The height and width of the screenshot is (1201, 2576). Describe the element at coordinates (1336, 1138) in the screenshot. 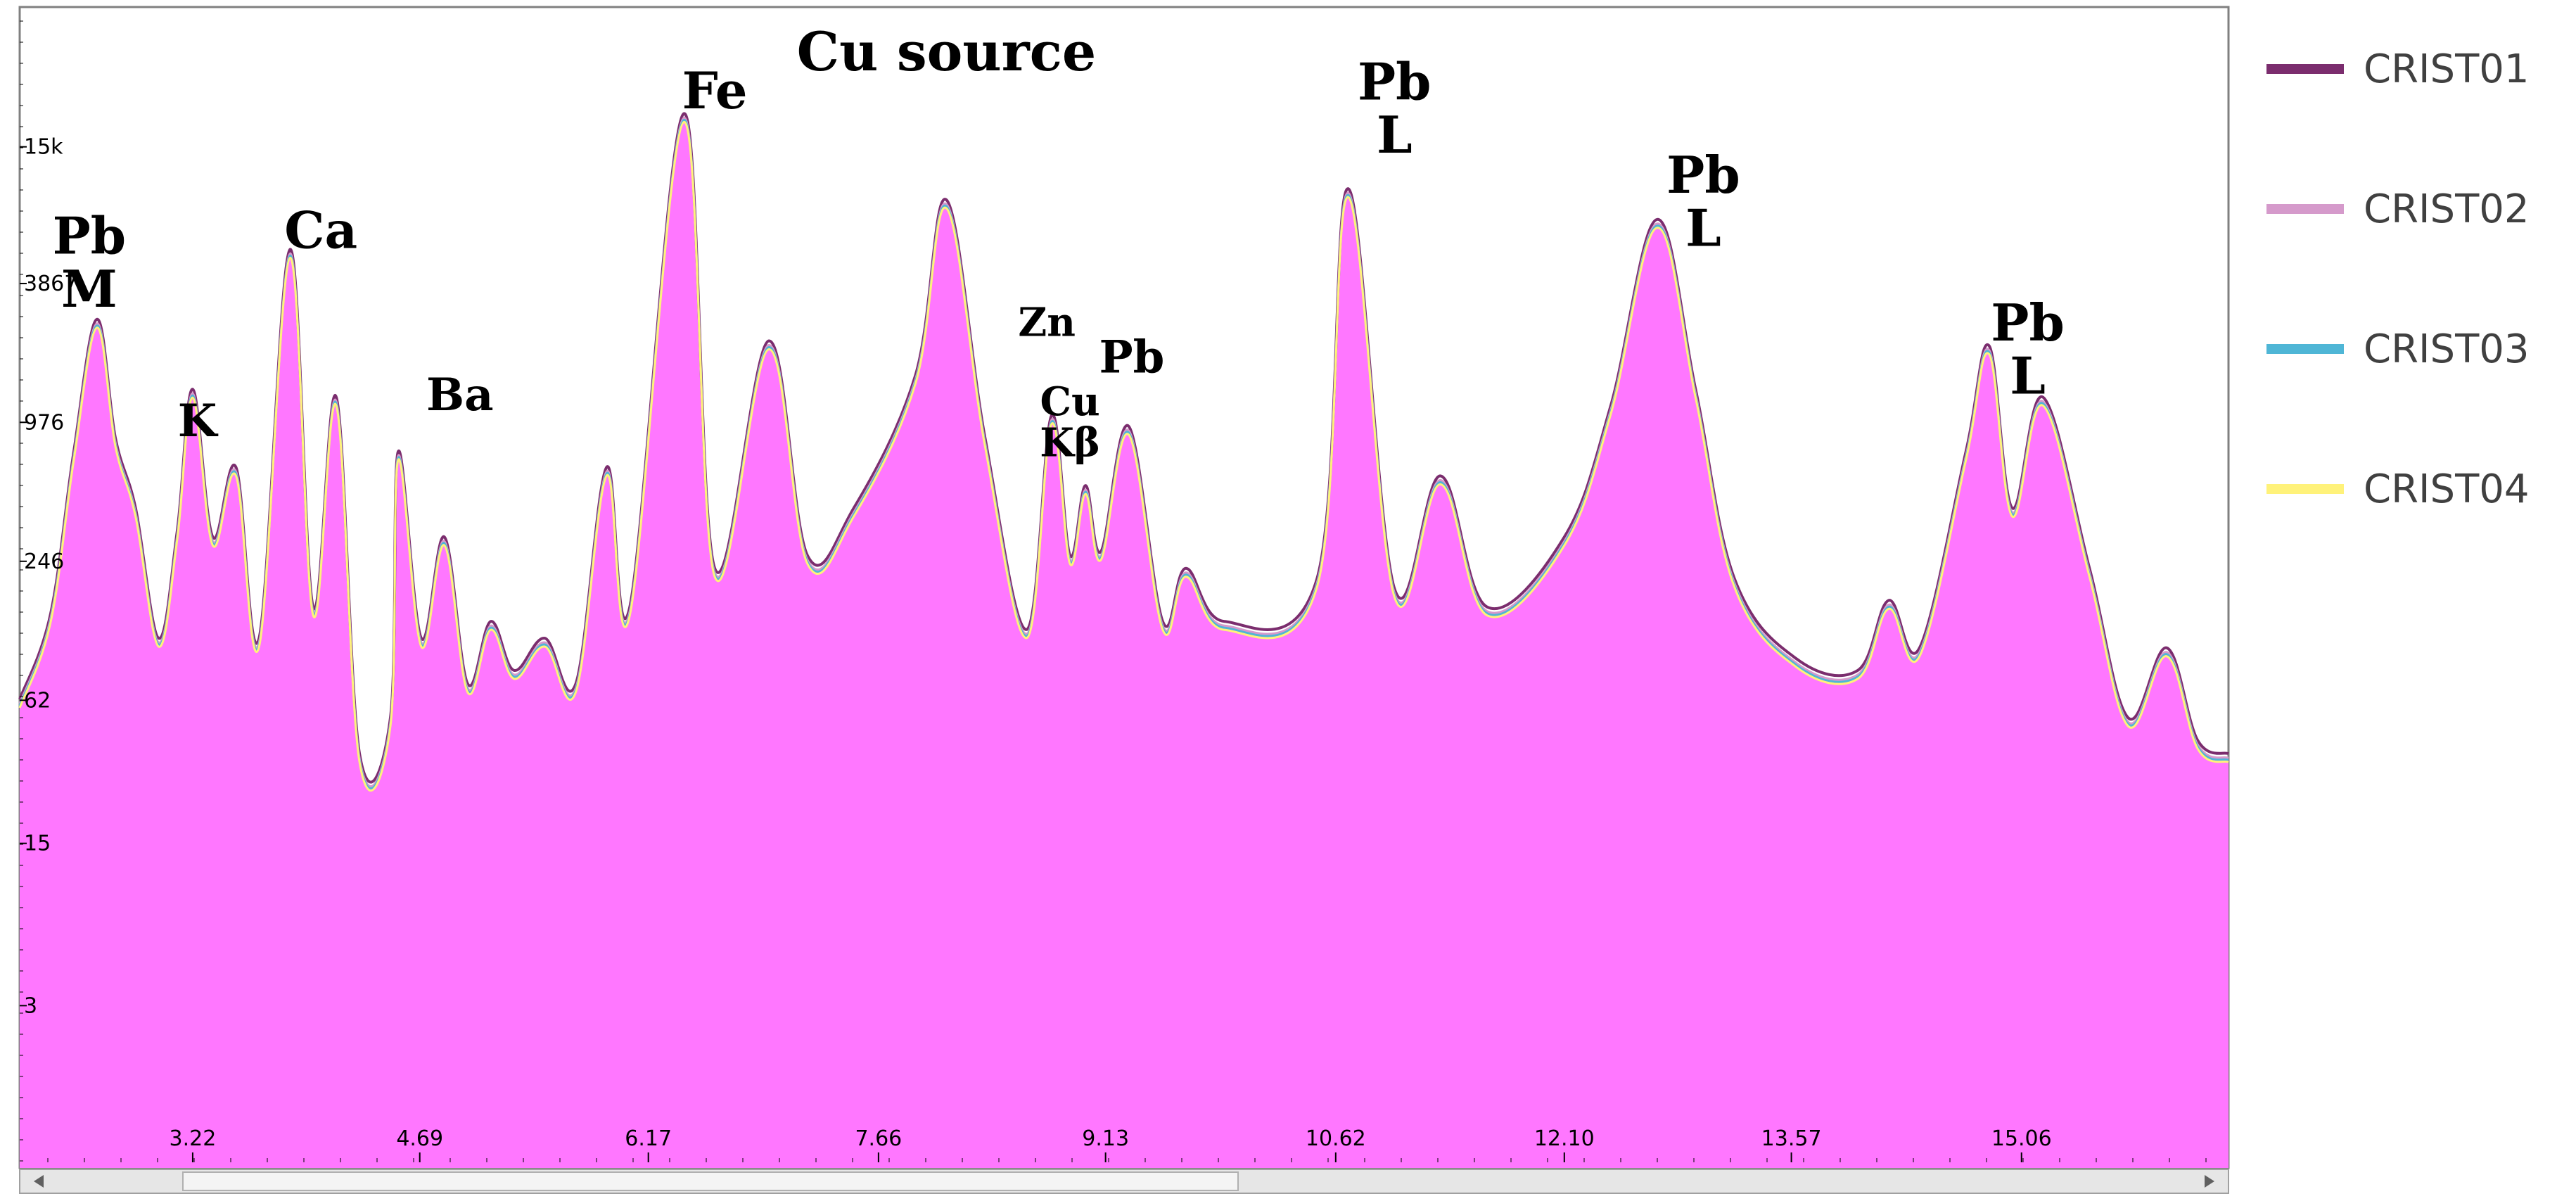

I see `x-tick-label: 10.62` at that location.